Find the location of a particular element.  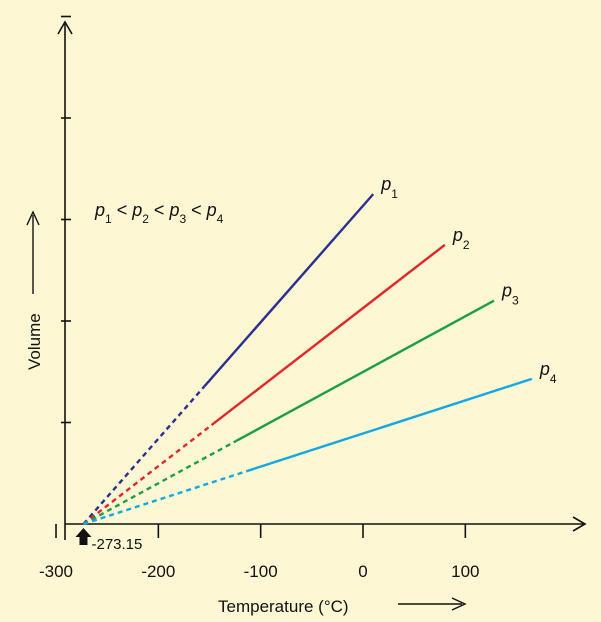

series-p2-dashed is located at coordinates (147, 474).